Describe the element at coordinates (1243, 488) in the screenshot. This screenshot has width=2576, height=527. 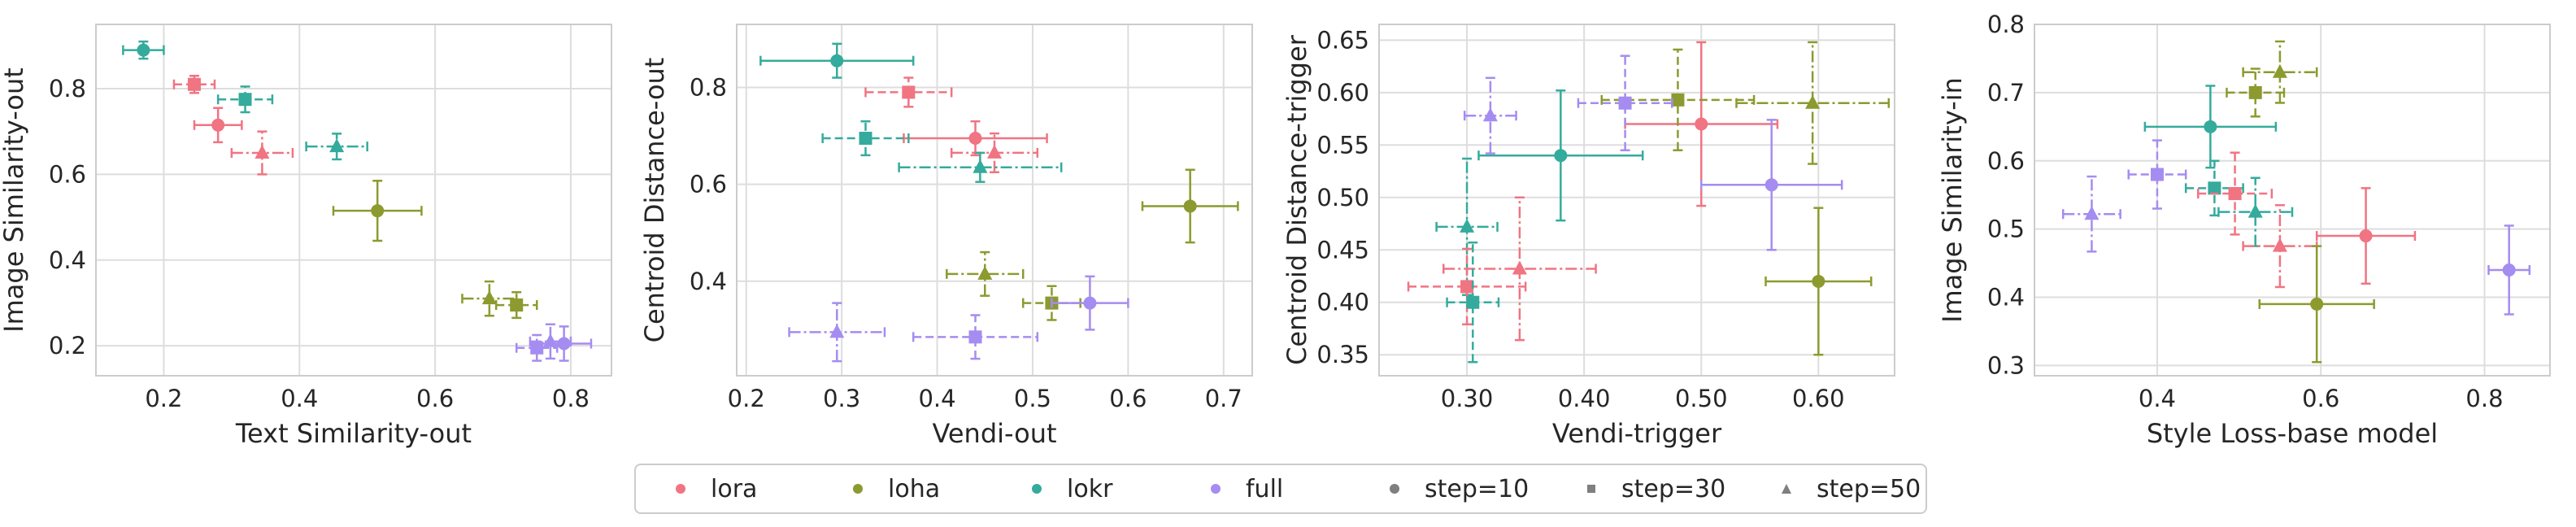
I see `legend-item-full: full` at that location.